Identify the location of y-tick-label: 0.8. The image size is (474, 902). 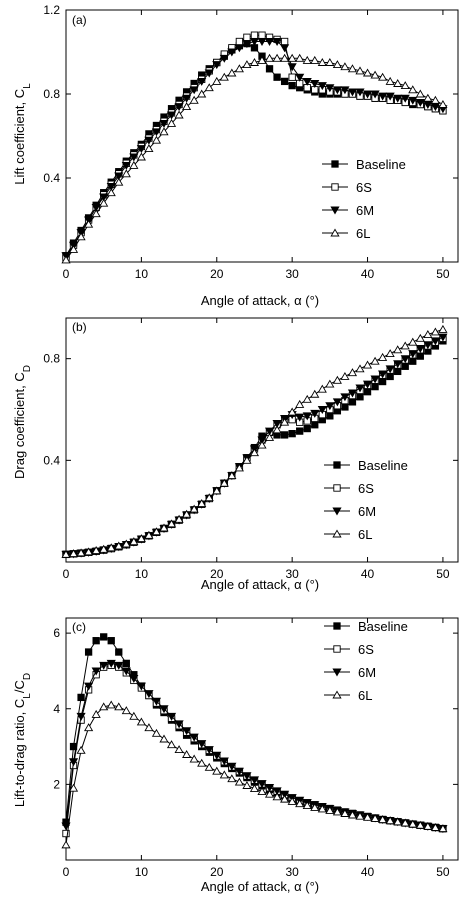
(51, 359).